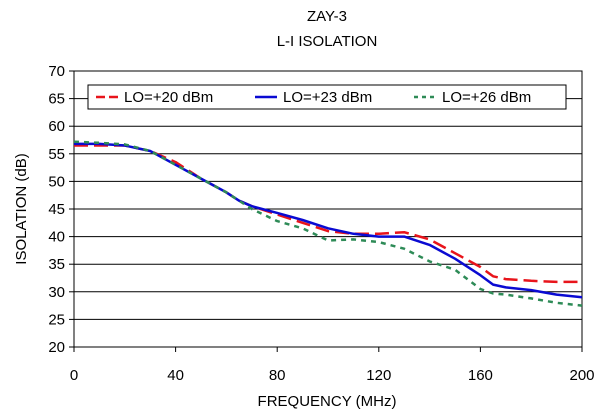 Image resolution: width=602 pixels, height=413 pixels. Describe the element at coordinates (56, 126) in the screenshot. I see `y-tick-label: 60` at that location.